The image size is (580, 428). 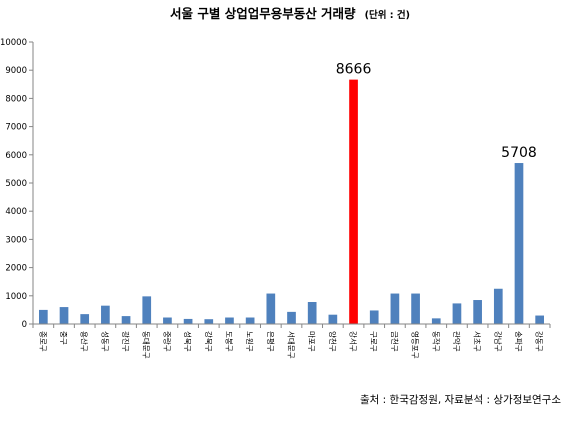 What do you see at coordinates (249, 341) in the screenshot?
I see `x-tick-label: 노원구` at bounding box center [249, 341].